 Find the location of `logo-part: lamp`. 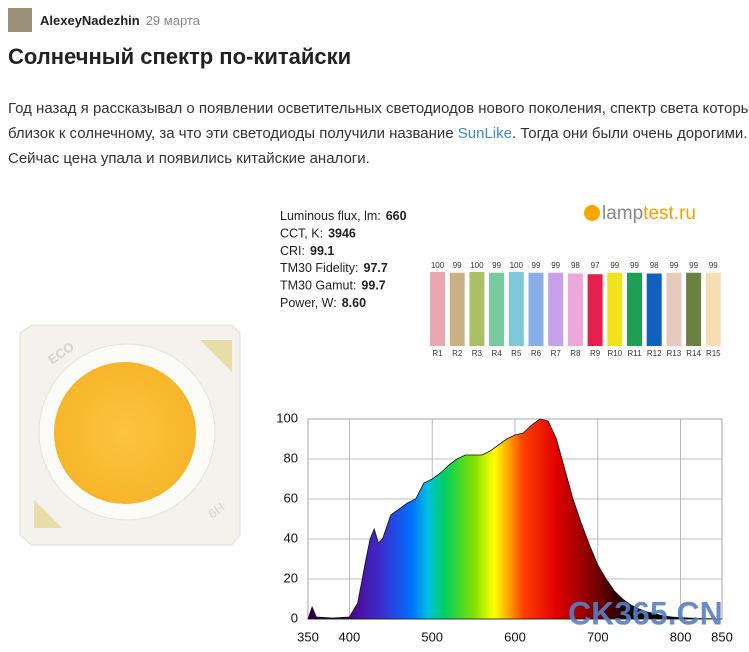

logo-part: lamp is located at coordinates (622, 213).